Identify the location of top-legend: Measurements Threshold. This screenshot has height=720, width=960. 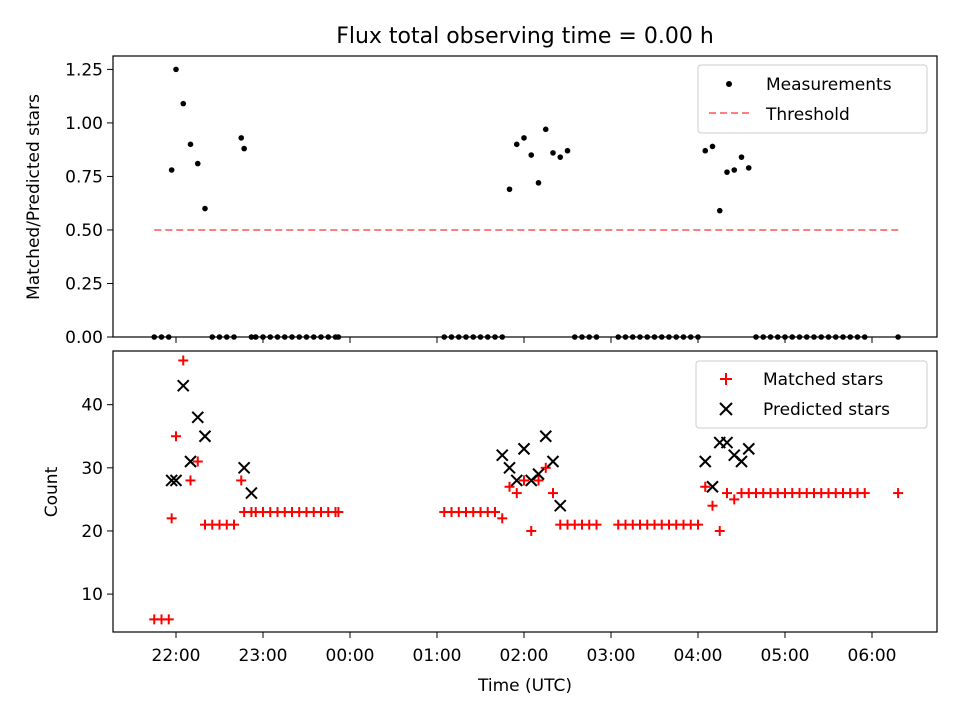
(812, 99).